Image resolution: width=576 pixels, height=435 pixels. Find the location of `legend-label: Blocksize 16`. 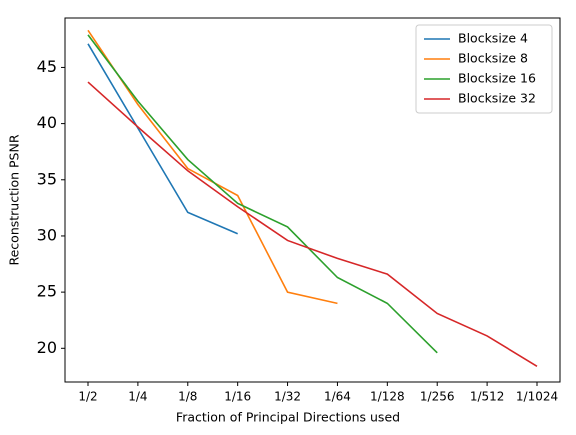

legend-label: Blocksize 16 is located at coordinates (497, 78).